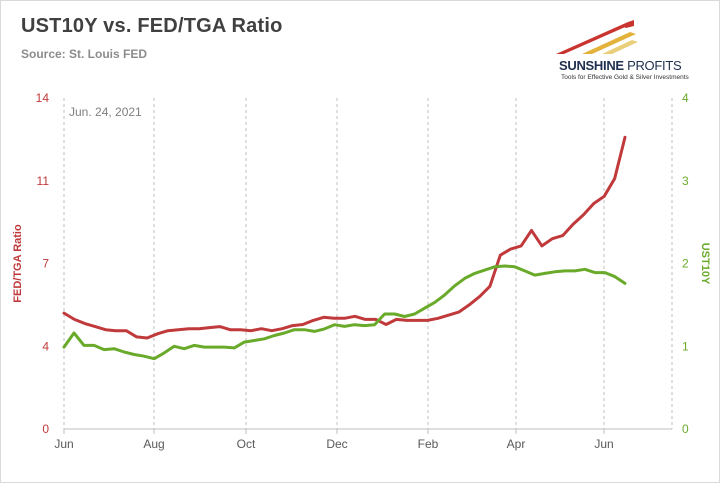  Describe the element at coordinates (685, 181) in the screenshot. I see `y-right-tick-label-3: 3` at that location.